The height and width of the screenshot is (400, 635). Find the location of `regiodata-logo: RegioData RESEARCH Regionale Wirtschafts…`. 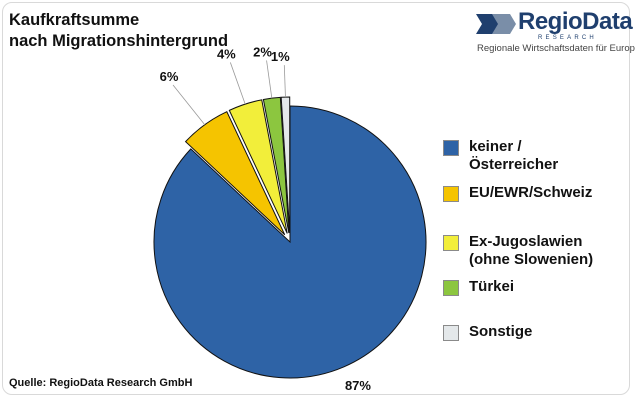

regiodata-logo: RegioData RESEARCH Regionale Wirtschafts… is located at coordinates (554, 32).